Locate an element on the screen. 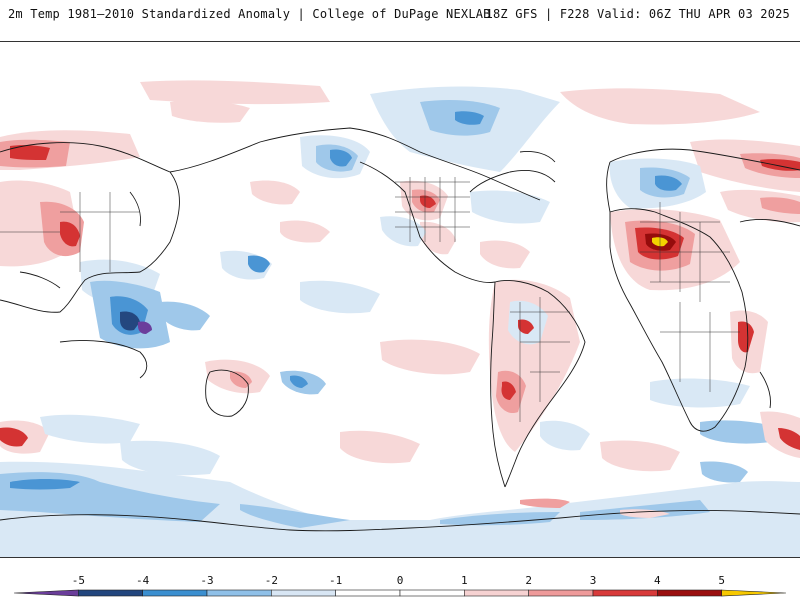 This screenshot has width=800, height=600. colorbar-tick-label: 1 is located at coordinates (464, 580).